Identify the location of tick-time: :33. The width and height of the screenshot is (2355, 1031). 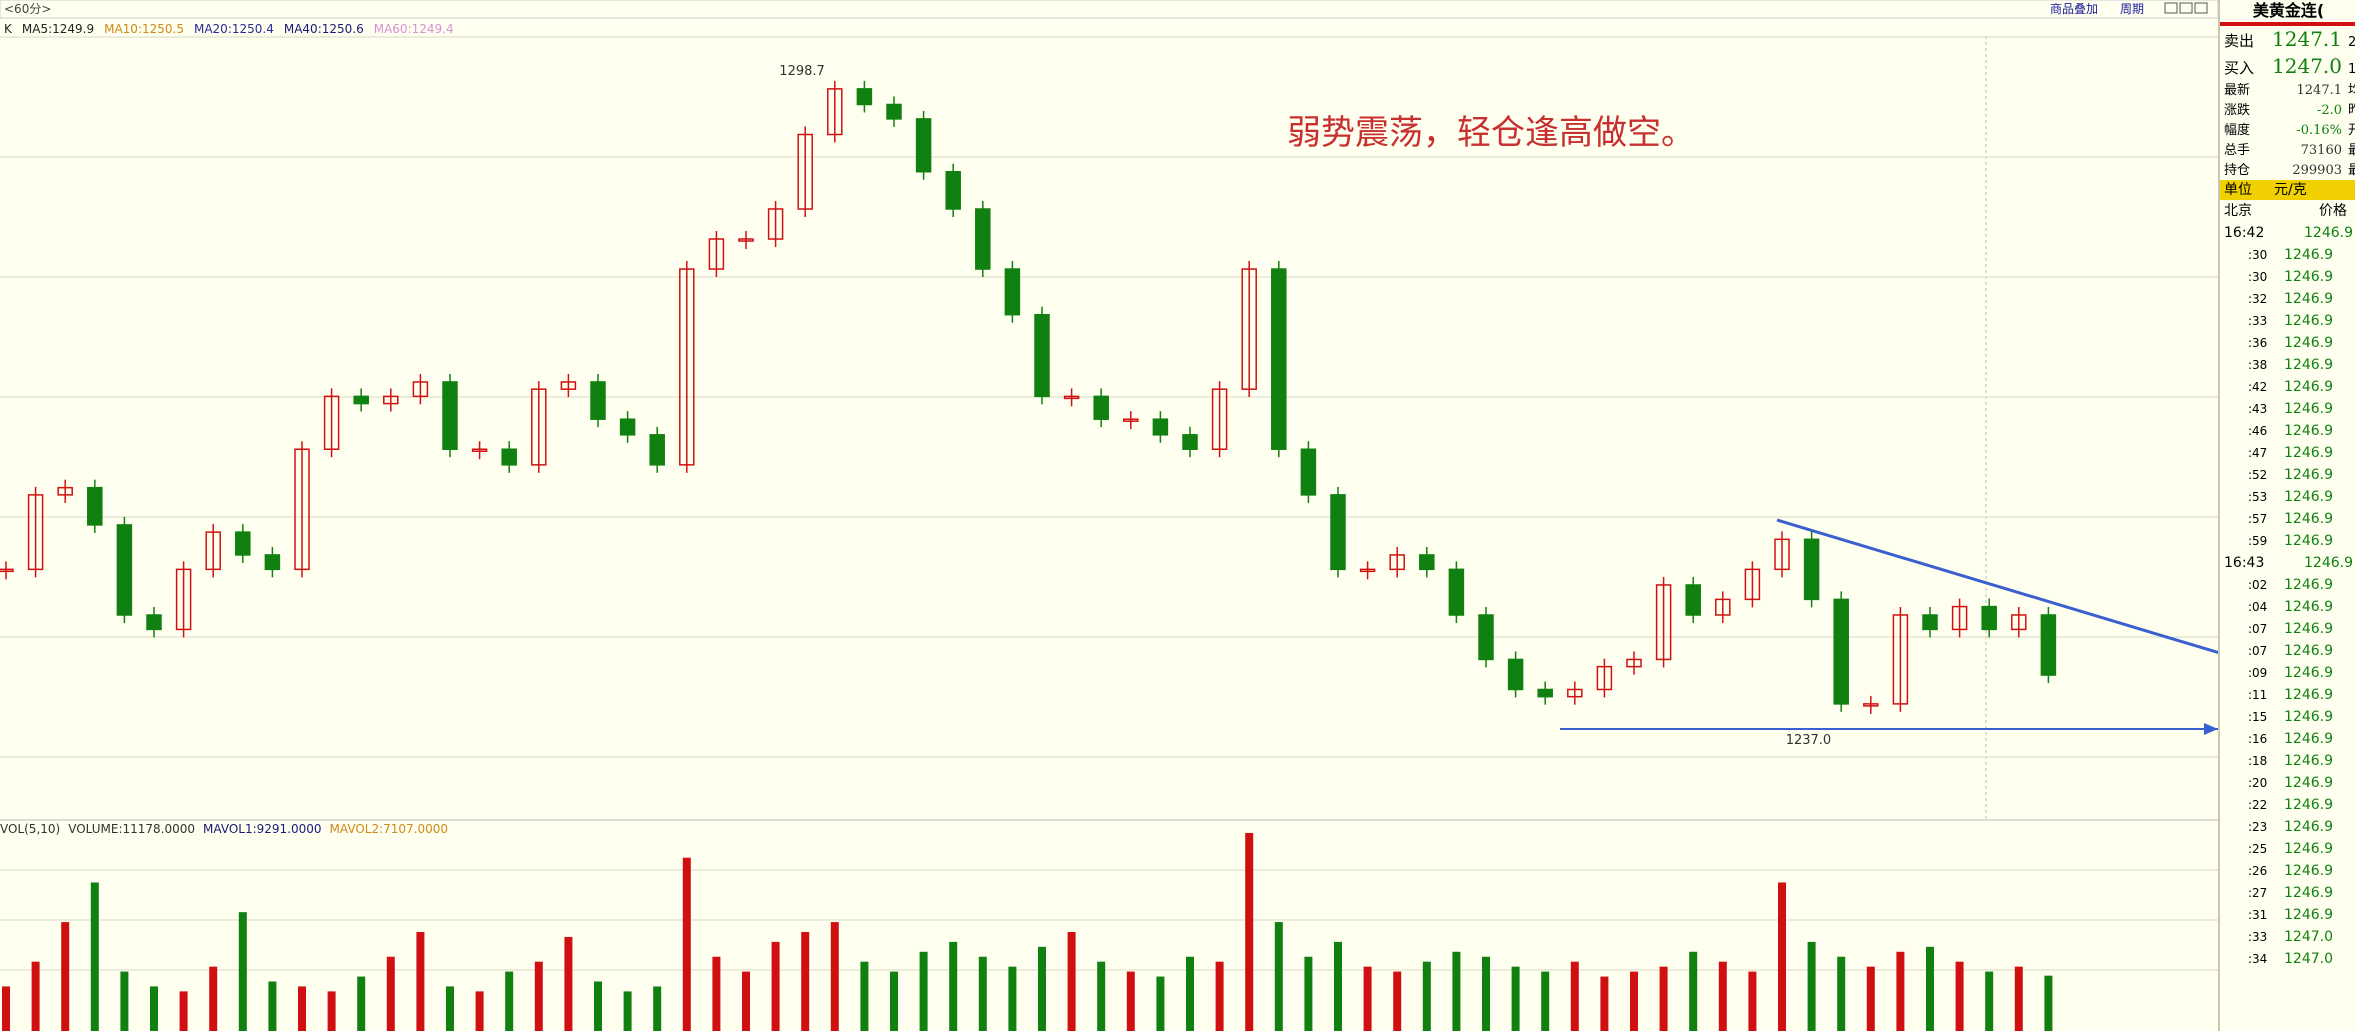
(2258, 937).